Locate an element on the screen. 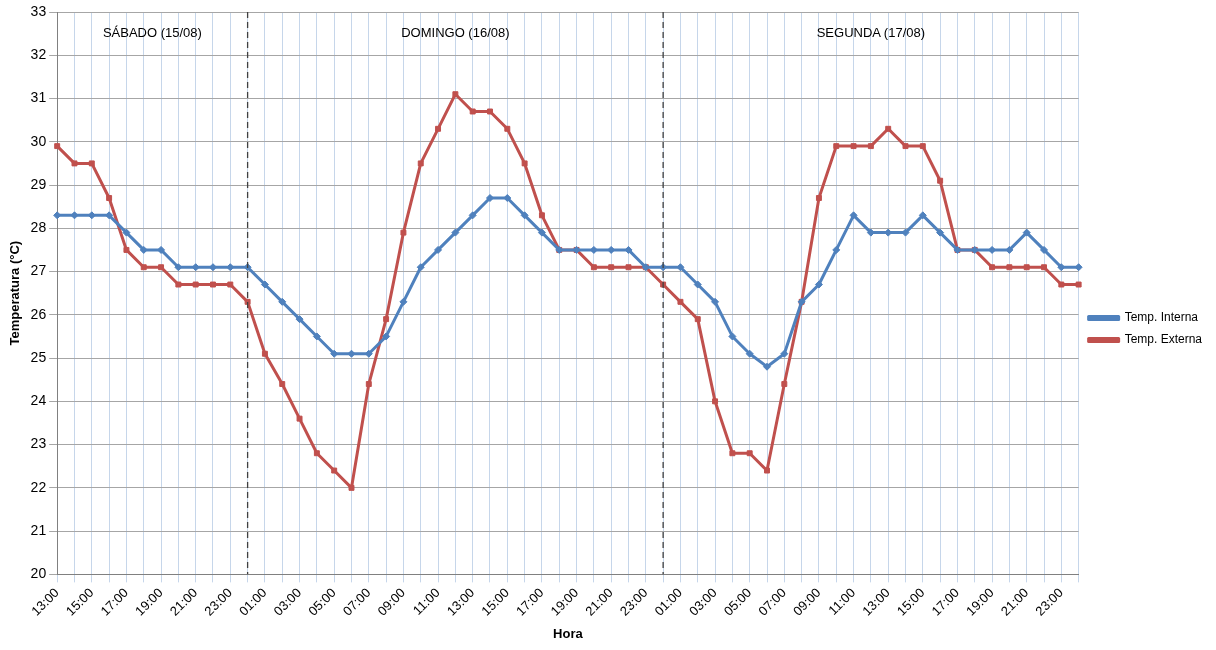  annotation: SÁBADO (15/08) is located at coordinates (152, 33).